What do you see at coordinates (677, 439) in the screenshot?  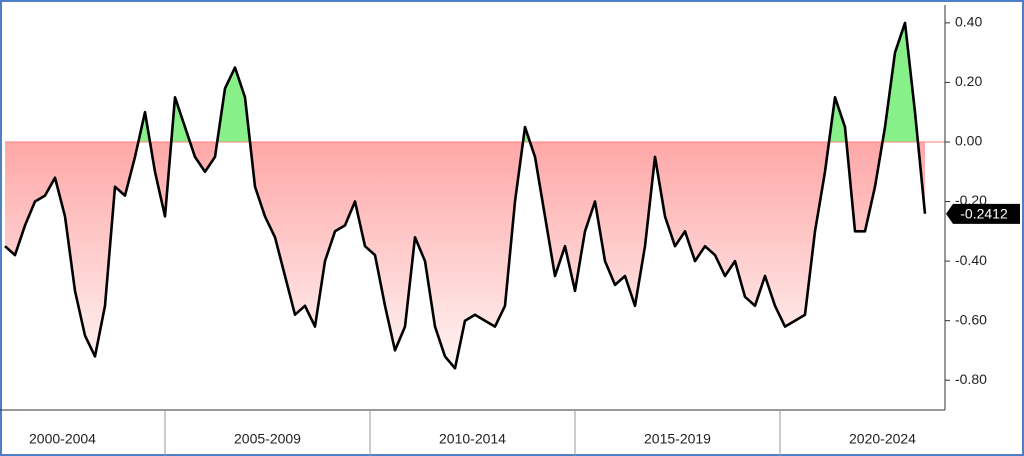 I see `x-tick-label: 2015-2019` at bounding box center [677, 439].